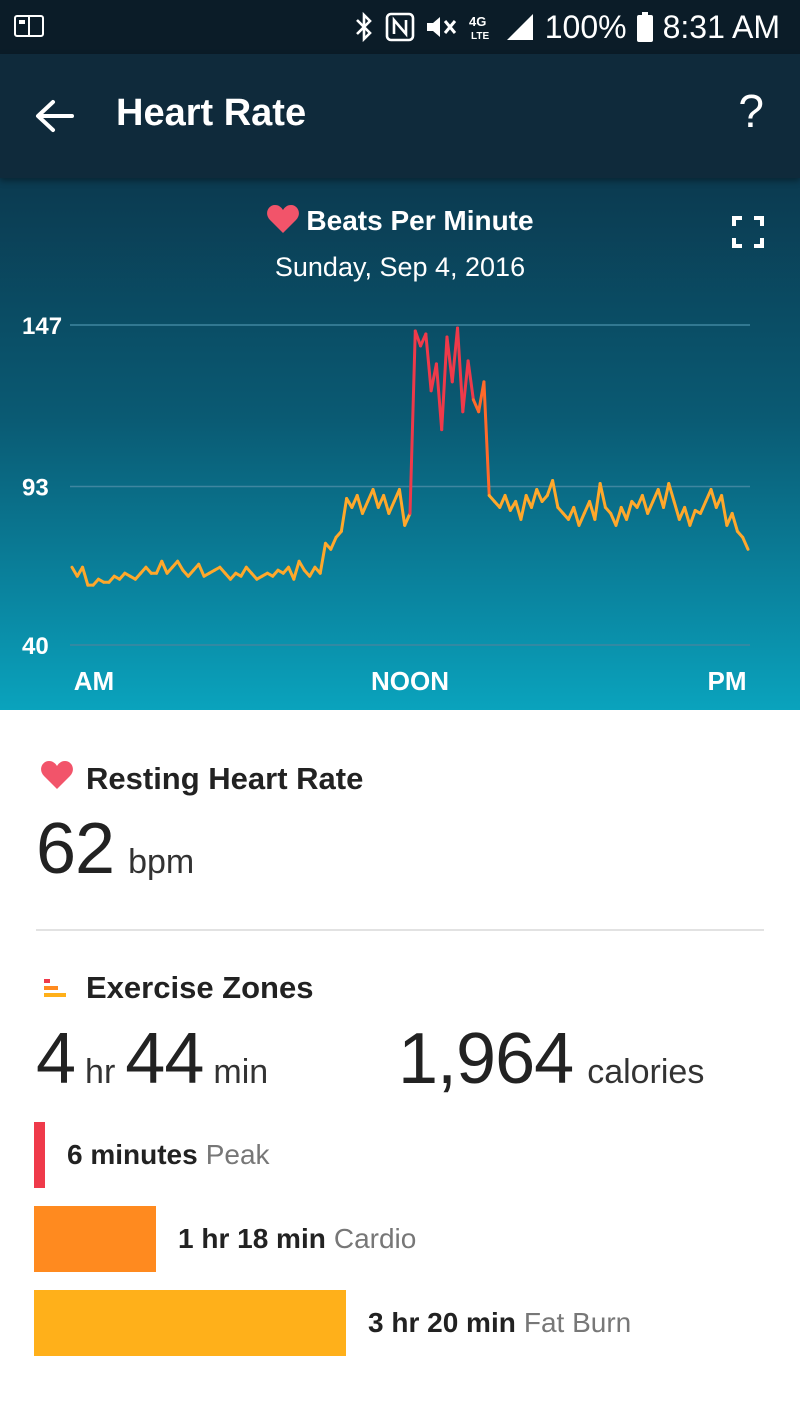 This screenshot has width=800, height=1422. What do you see at coordinates (190, 1323) in the screenshot?
I see `zone-bar-fat-burn` at bounding box center [190, 1323].